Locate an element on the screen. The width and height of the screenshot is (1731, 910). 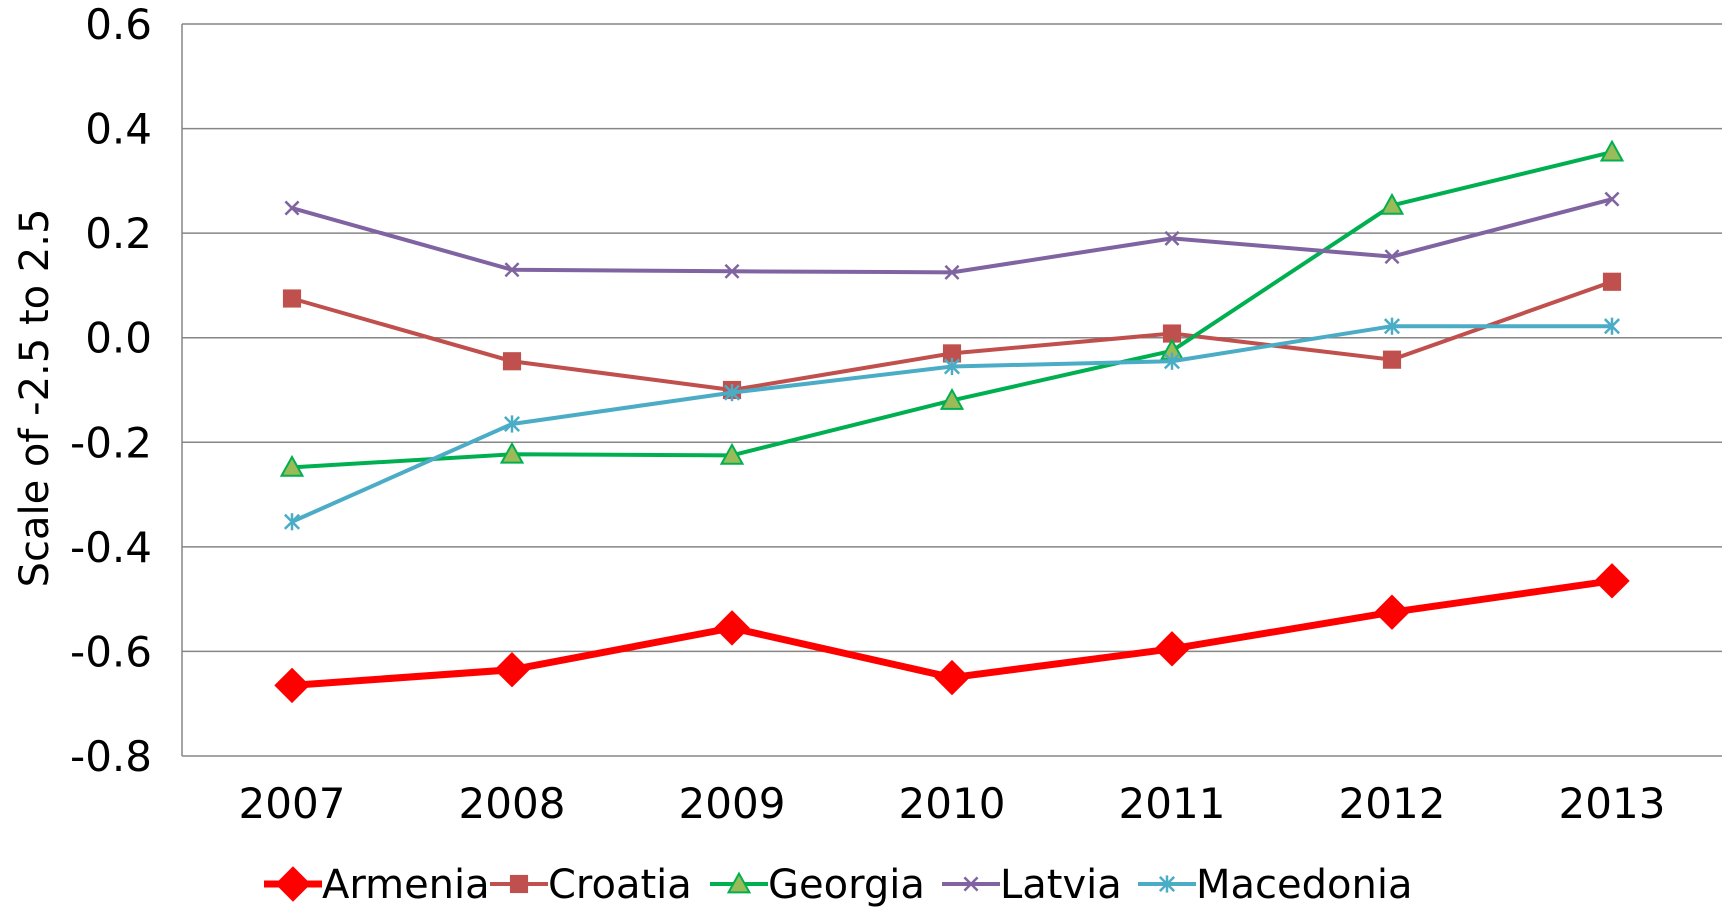
legend-item-croatia: Croatia is located at coordinates (591, 885).